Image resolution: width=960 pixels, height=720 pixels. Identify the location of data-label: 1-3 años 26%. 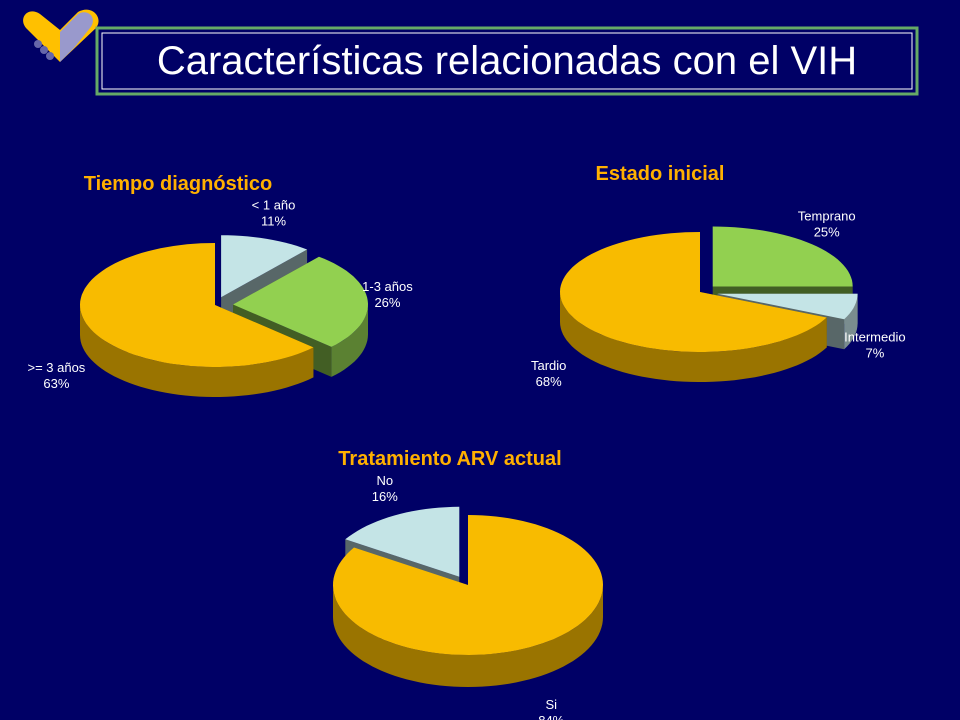
(387, 294).